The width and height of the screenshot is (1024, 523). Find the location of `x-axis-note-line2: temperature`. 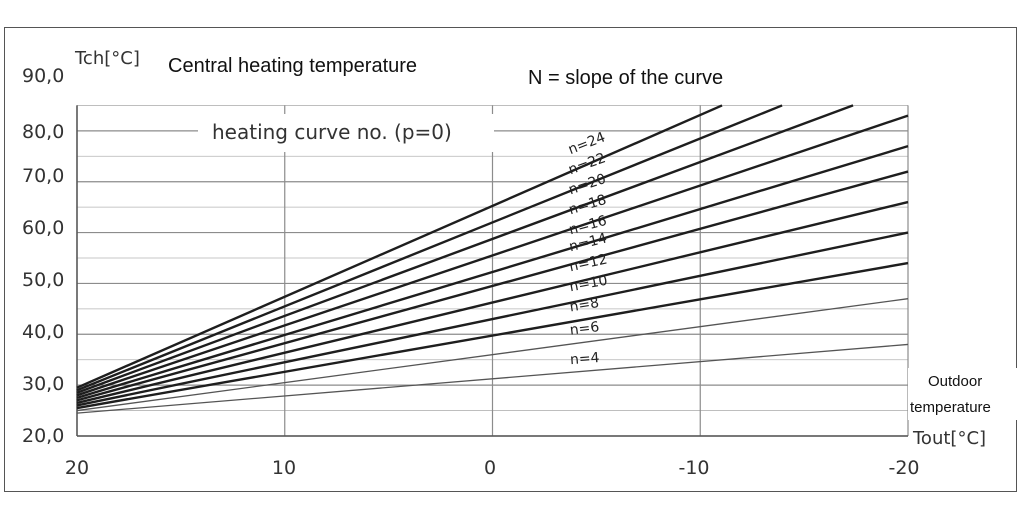

x-axis-note-line2: temperature is located at coordinates (950, 407).